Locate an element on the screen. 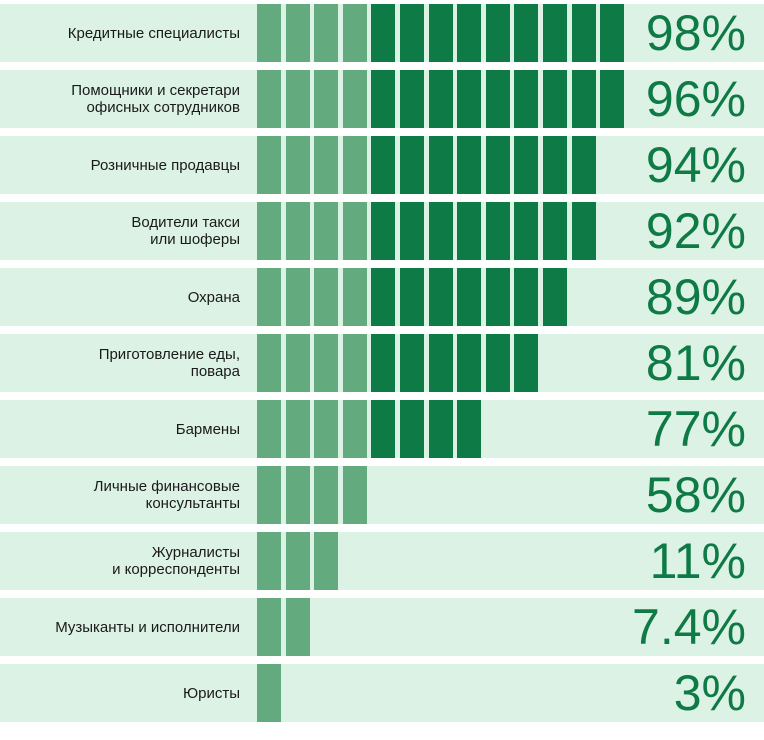 The image size is (764, 740). category-label: Юристы is located at coordinates (211, 693).